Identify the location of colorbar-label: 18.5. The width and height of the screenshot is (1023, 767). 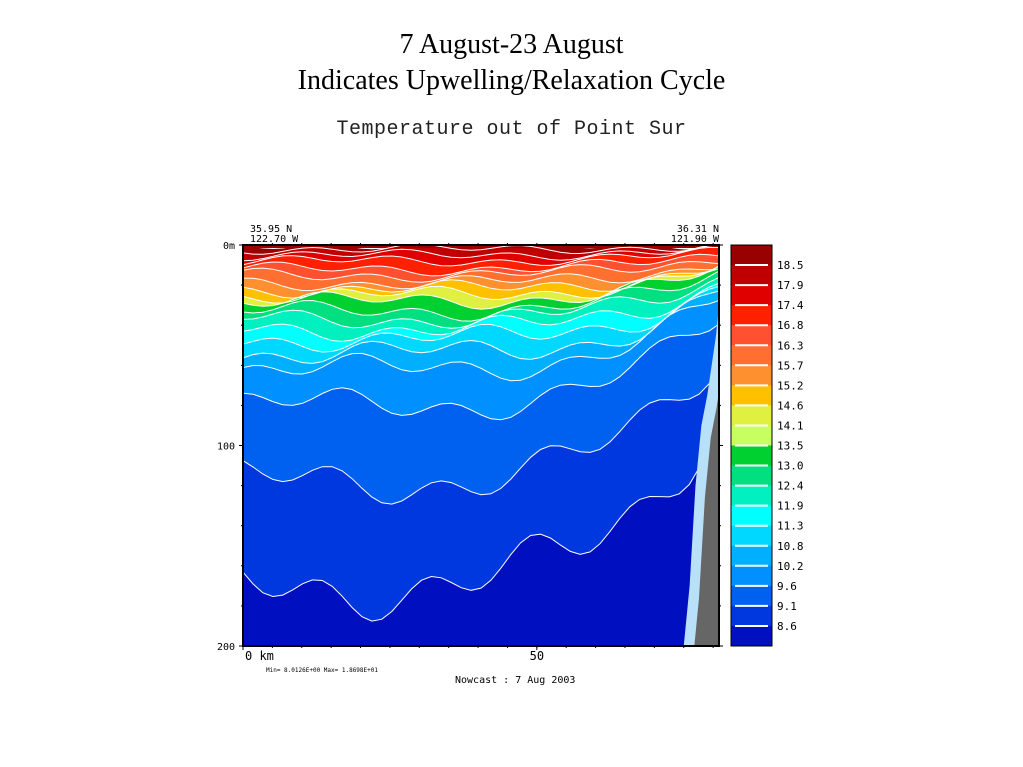
(790, 265).